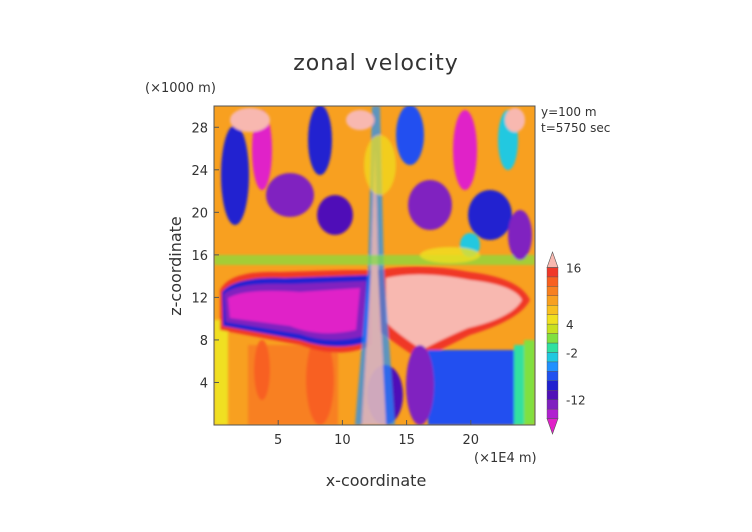 The width and height of the screenshot is (752, 532). What do you see at coordinates (576, 334) in the screenshot?
I see `colorbar-labels: 16 4 -2 -12` at bounding box center [576, 334].